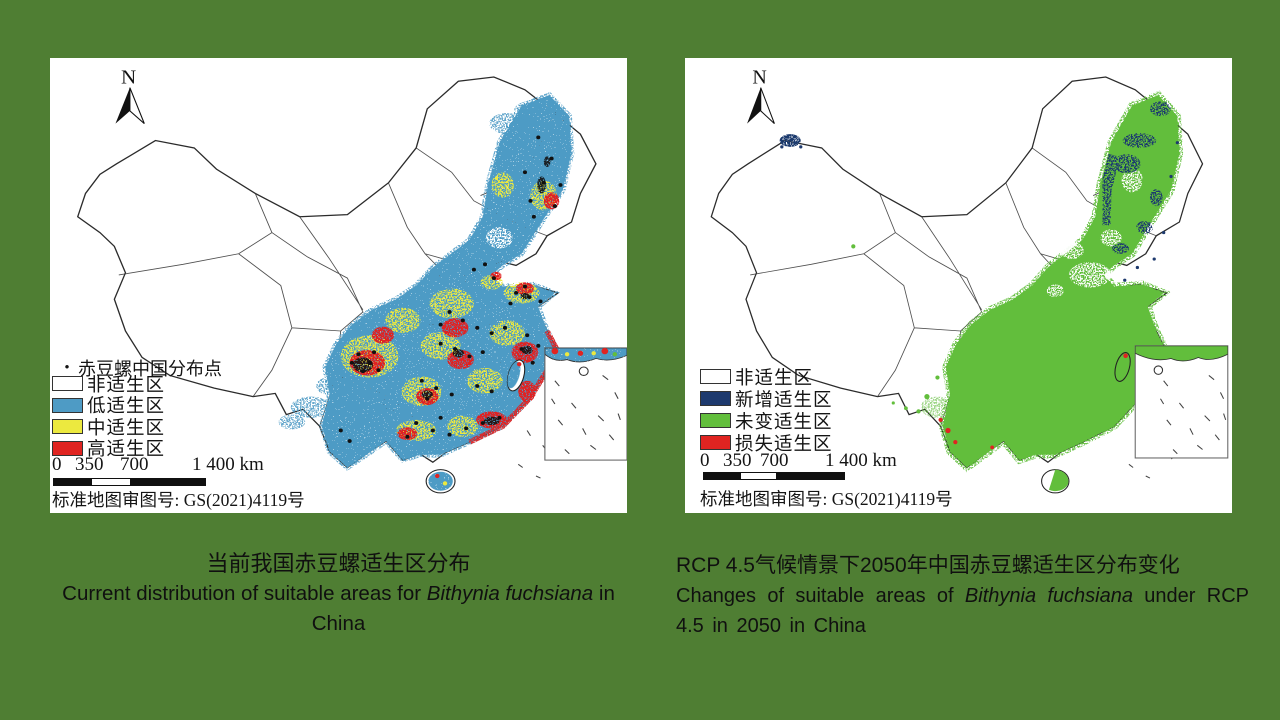 The width and height of the screenshot is (1280, 720). What do you see at coordinates (108, 429) in the screenshot?
I see `legend-item: 中适生区` at bounding box center [108, 429].